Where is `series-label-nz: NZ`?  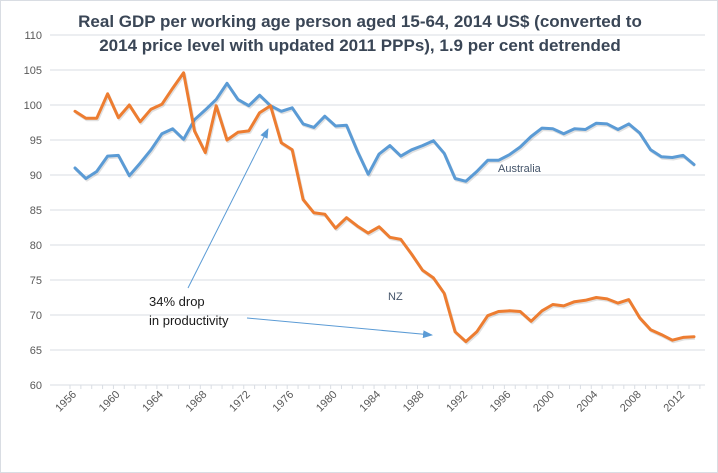 series-label-nz: NZ is located at coordinates (395, 297).